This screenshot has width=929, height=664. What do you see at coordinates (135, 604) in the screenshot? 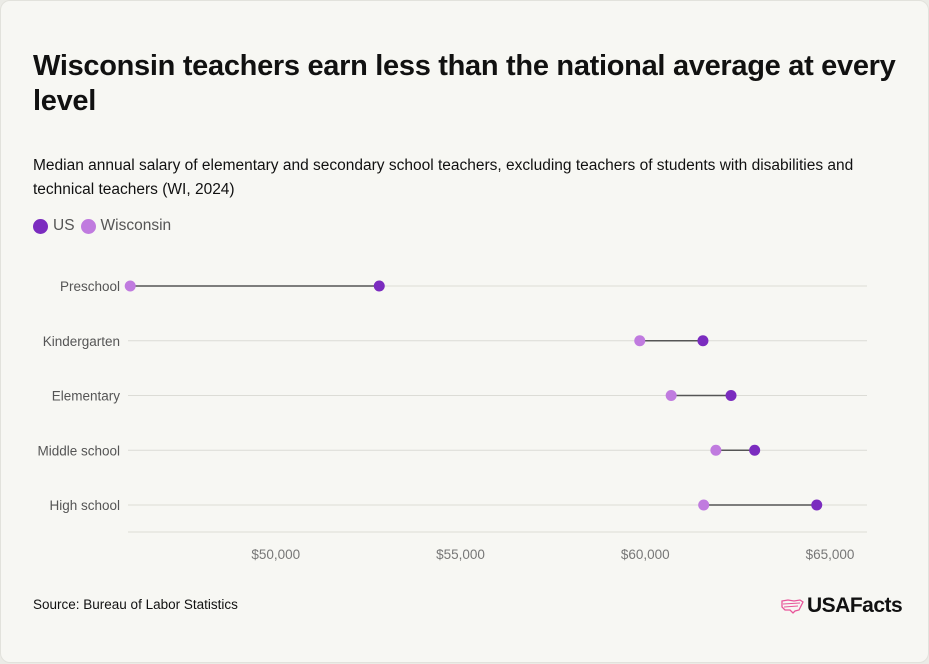
I see `source-note: Source: Bureau of Labor Statistics` at bounding box center [135, 604].